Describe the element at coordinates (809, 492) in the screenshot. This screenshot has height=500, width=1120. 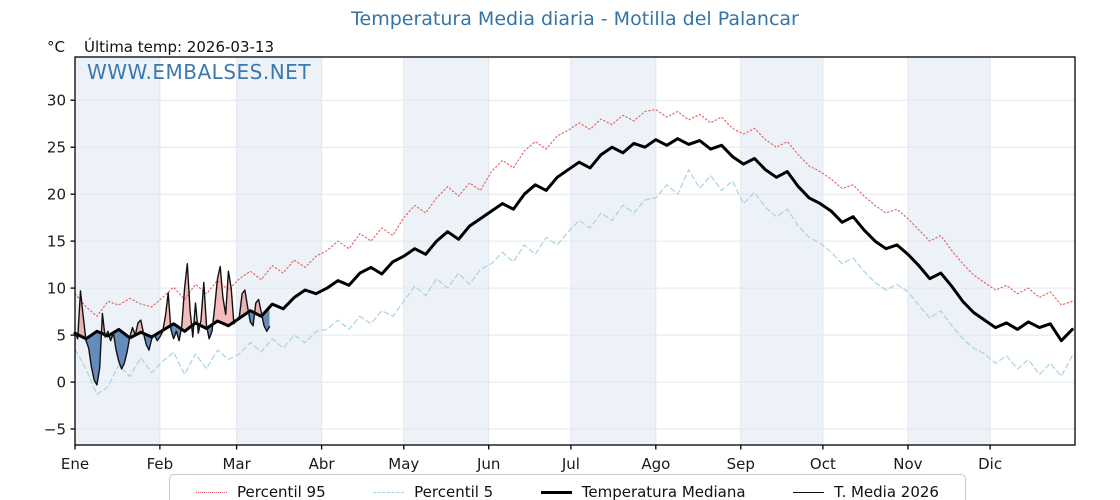
I see `t-media-2026-line-swatch` at that location.